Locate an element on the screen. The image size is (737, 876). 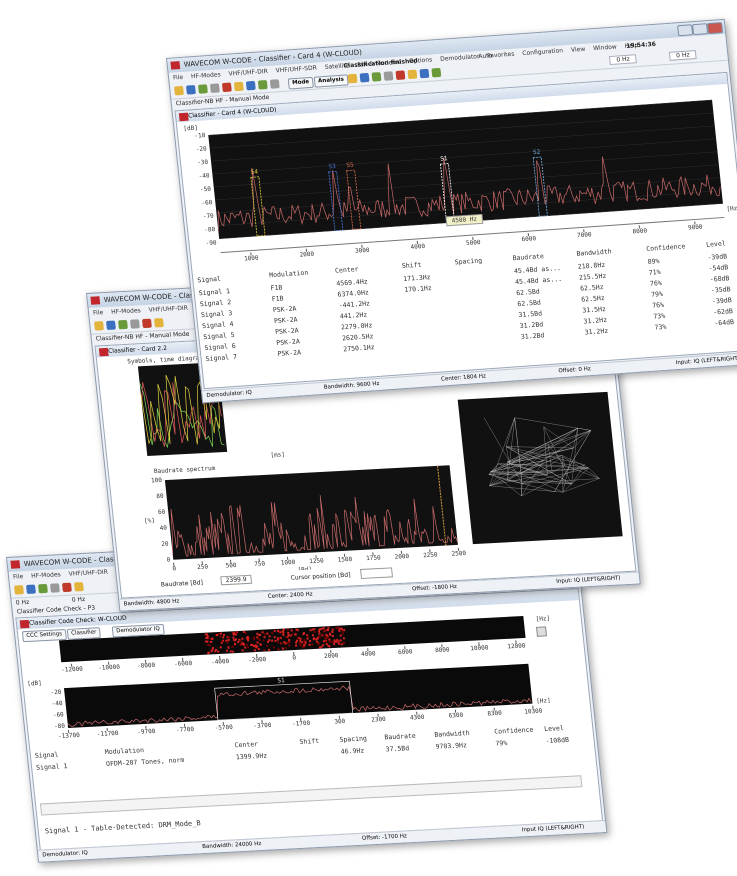
table-cell: 6374.0Hz is located at coordinates (353, 293).